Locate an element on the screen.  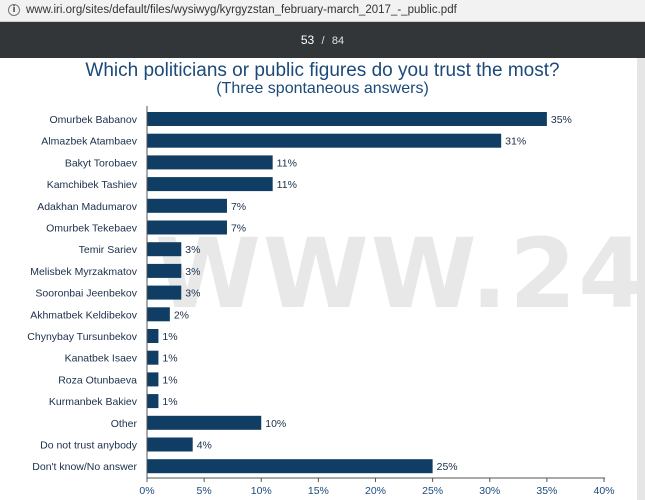
category-label: Akhmatbek Keldibekov is located at coordinates (84, 315).